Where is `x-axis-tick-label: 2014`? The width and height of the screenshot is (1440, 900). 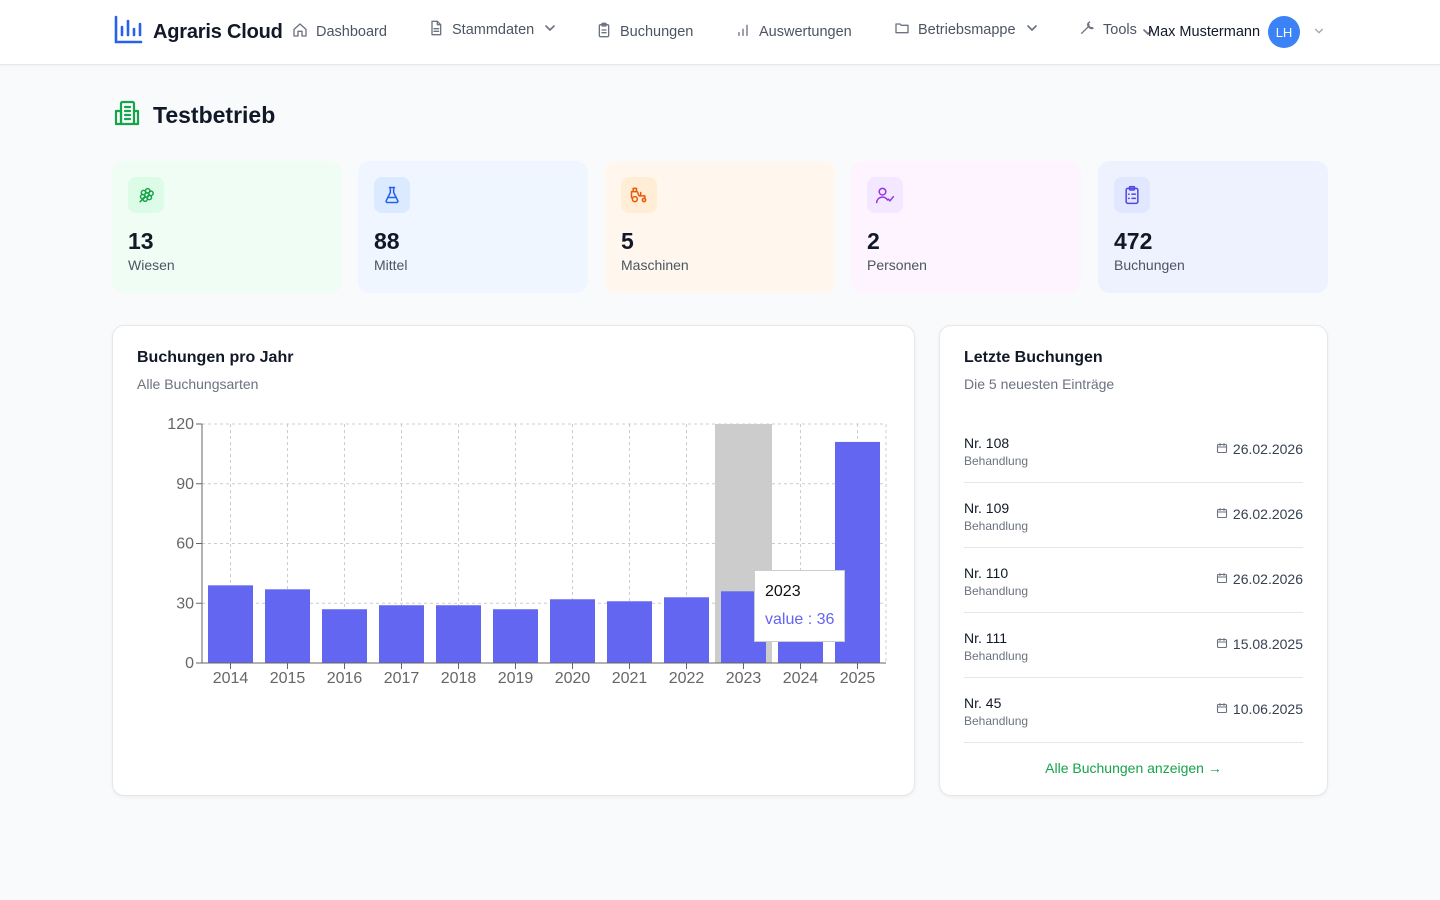 x-axis-tick-label: 2014 is located at coordinates (231, 678).